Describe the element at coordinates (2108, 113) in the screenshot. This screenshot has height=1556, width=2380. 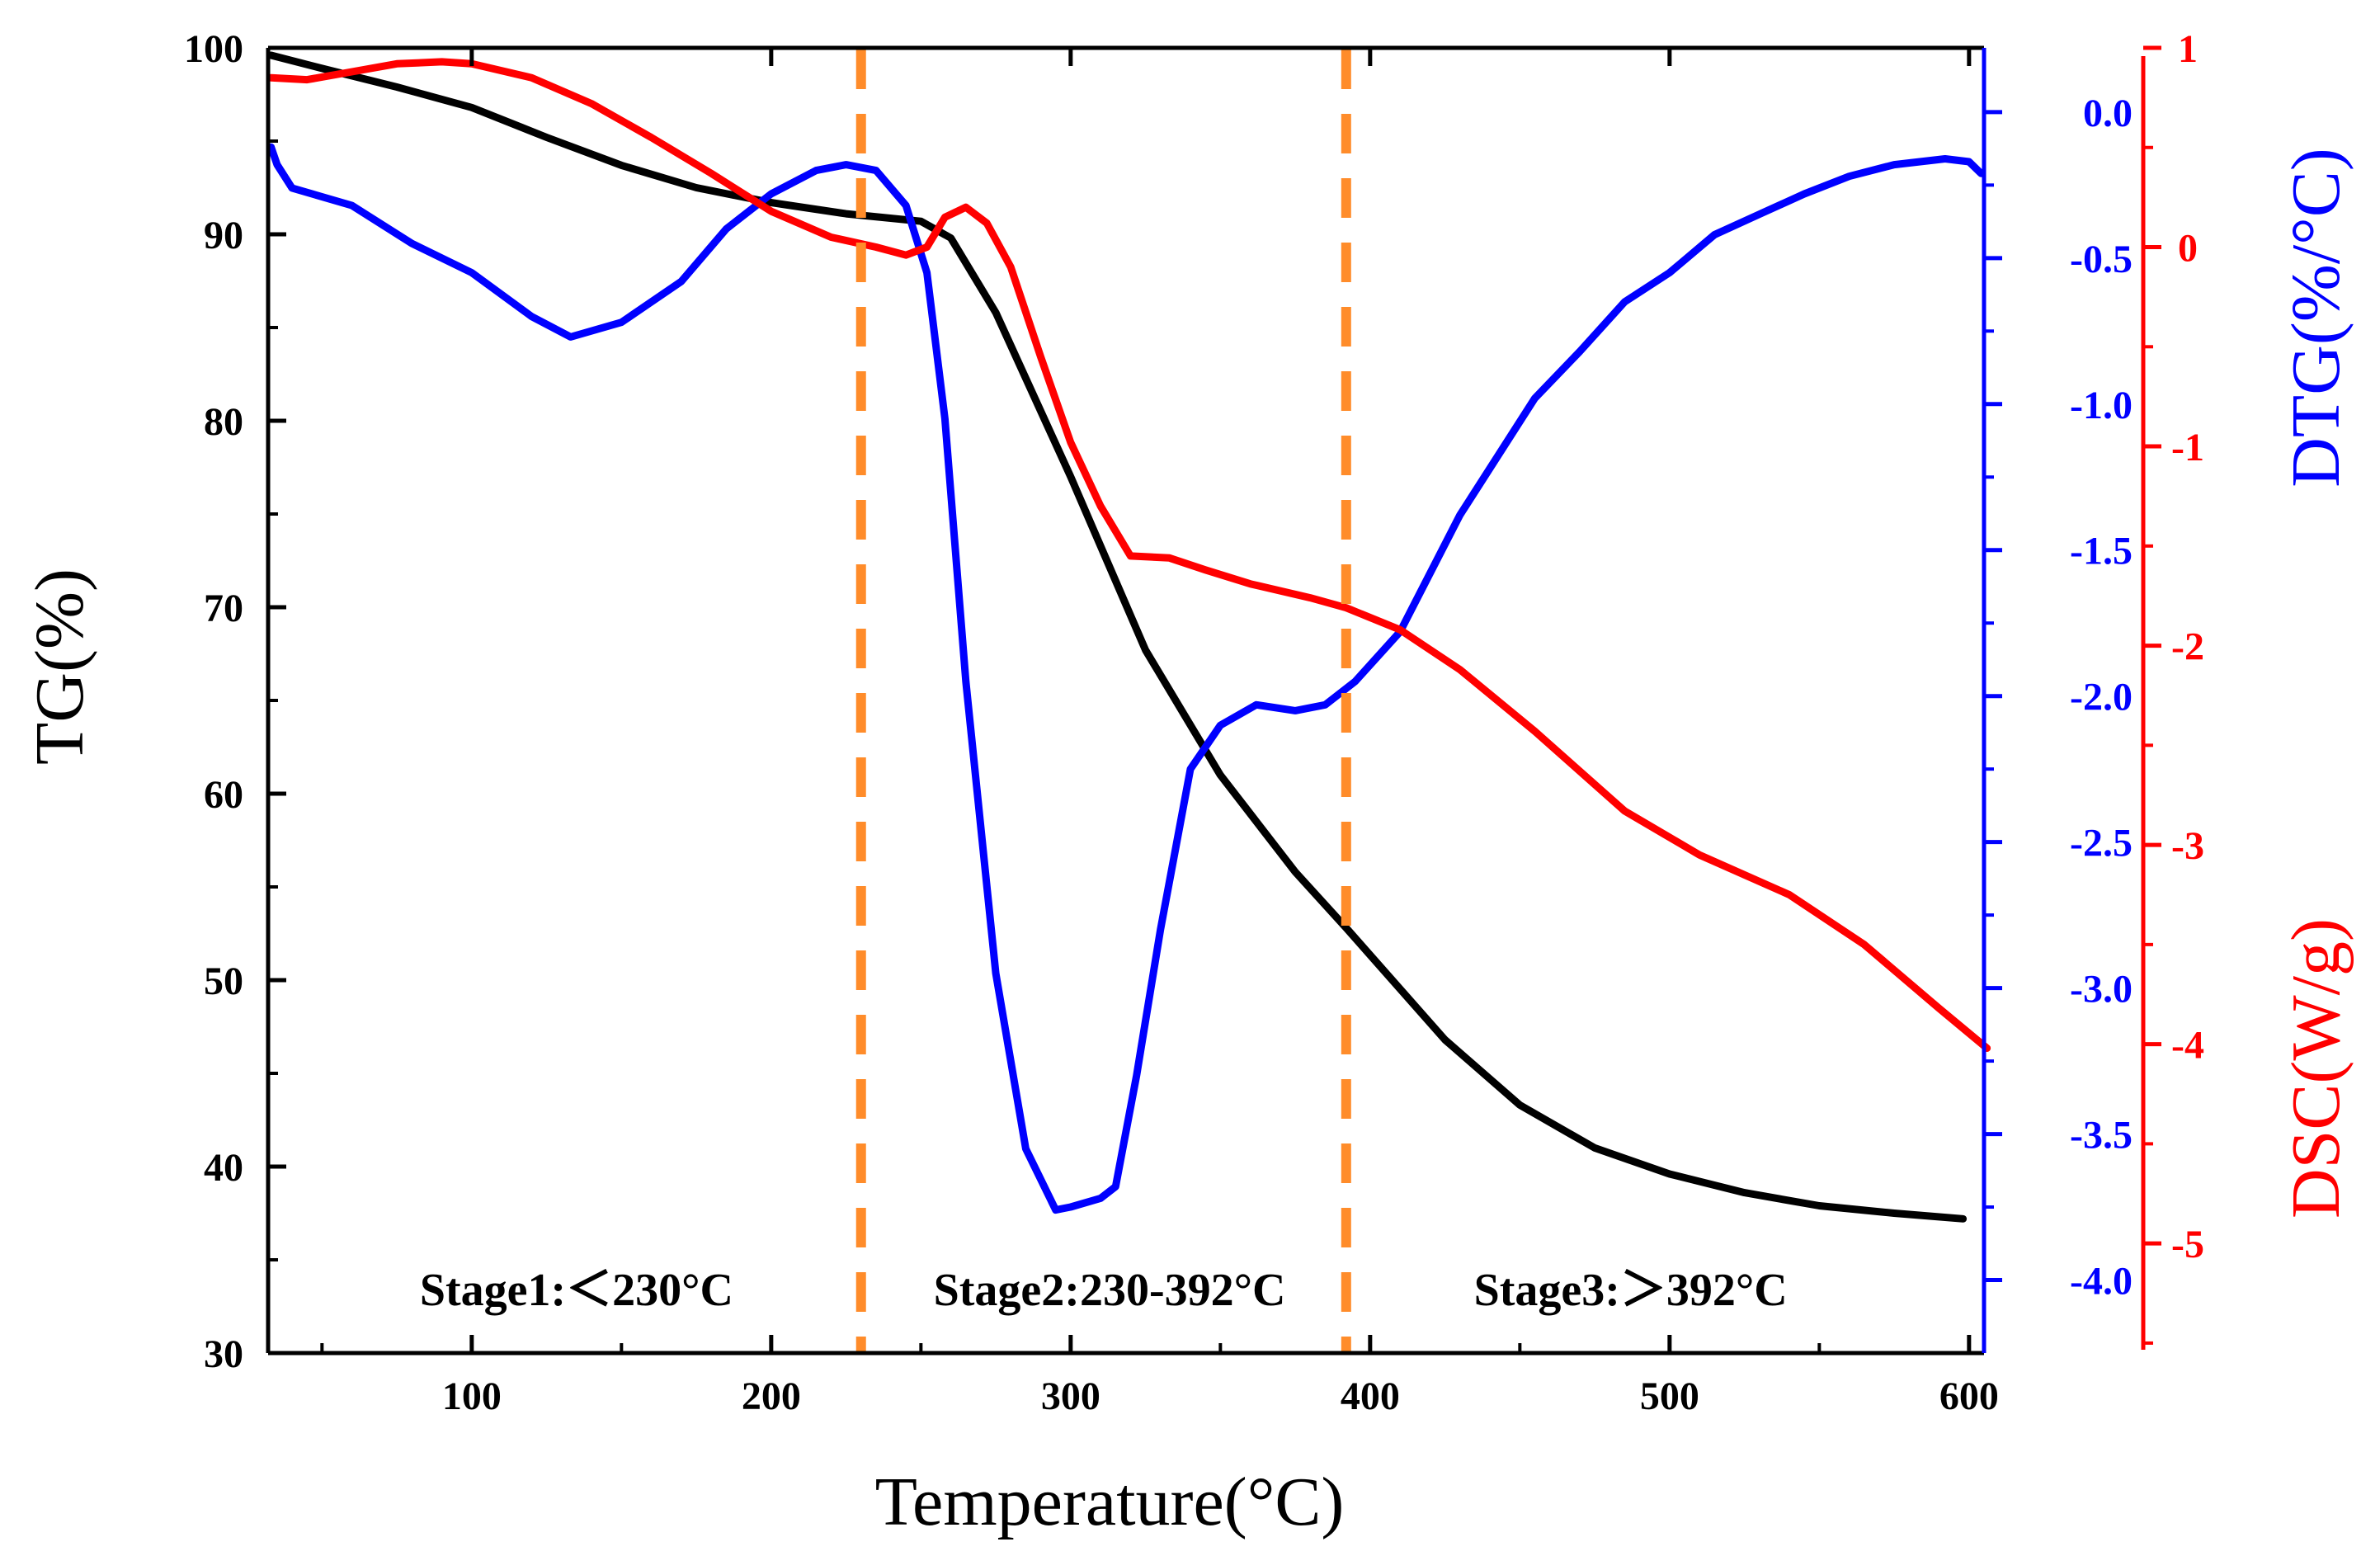
I see `dtg-tick-label: 0.0` at that location.